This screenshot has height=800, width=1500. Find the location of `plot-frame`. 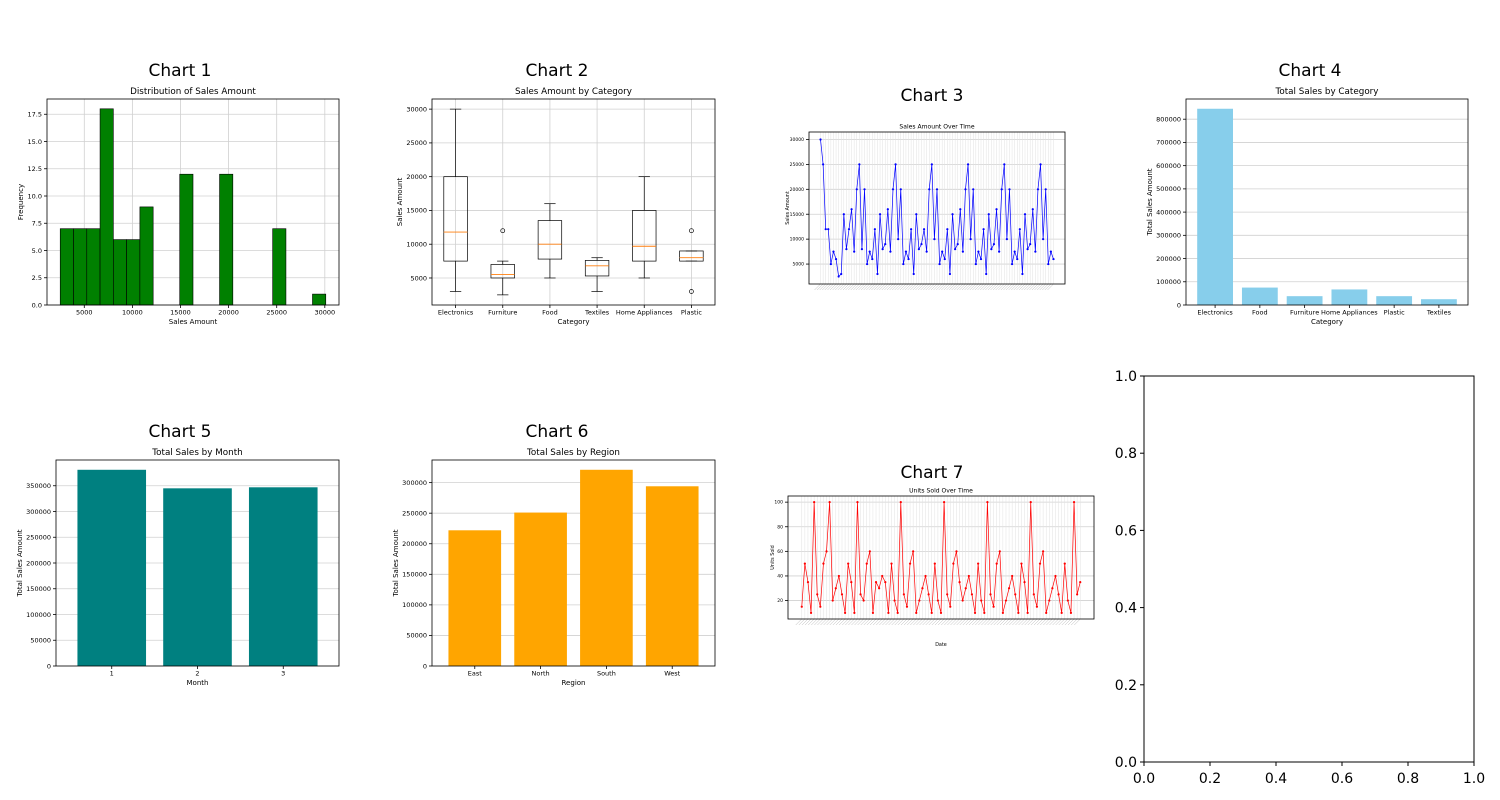

plot-frame is located at coordinates (197, 563).